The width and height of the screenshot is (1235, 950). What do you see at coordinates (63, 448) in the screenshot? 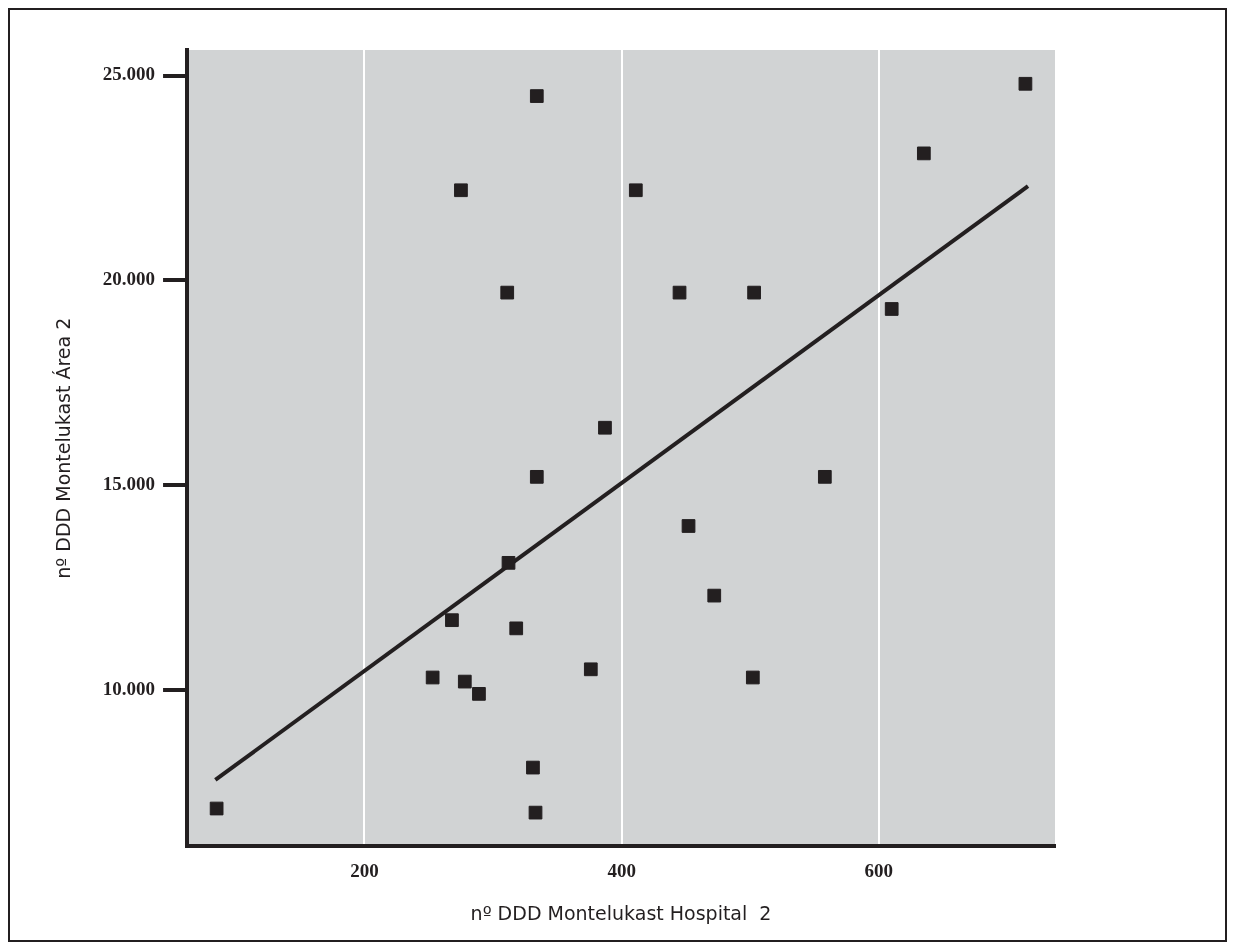
I see `y-axis-title: nº DDD Montelukast Área 2` at bounding box center [63, 448].